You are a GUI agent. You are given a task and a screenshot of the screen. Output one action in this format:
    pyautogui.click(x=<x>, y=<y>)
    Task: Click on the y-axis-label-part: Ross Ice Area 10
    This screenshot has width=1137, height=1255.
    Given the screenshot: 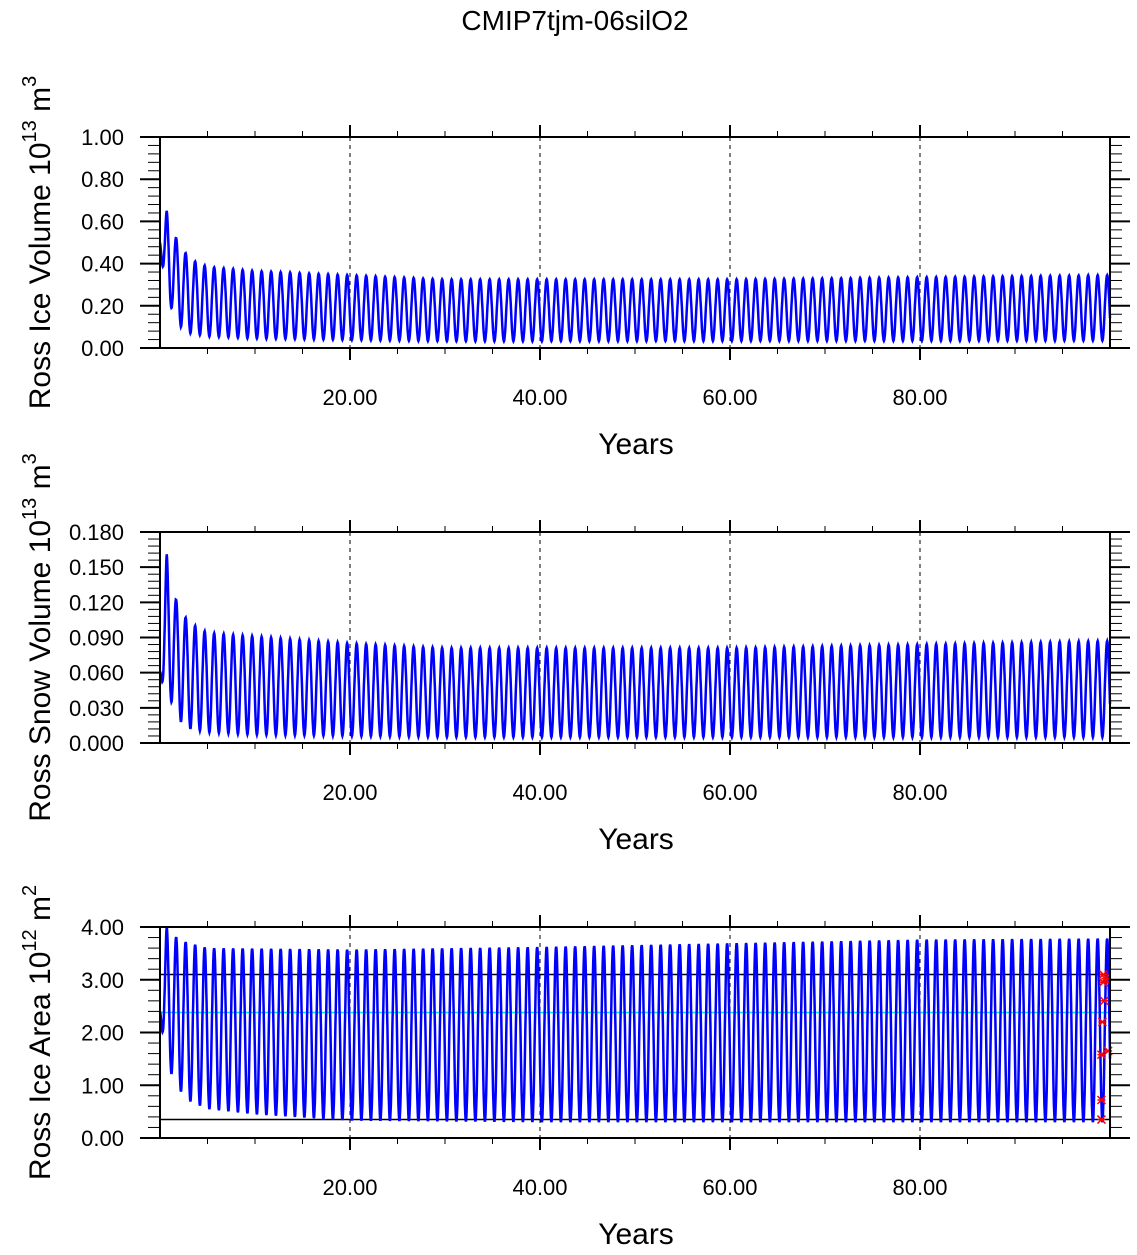 What is the action you would take?
    pyautogui.click(x=40, y=1066)
    